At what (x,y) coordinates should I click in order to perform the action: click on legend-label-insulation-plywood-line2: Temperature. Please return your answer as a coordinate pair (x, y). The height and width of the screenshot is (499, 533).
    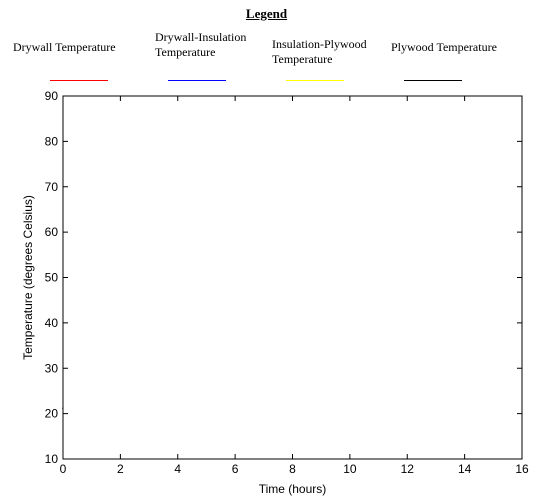
    Looking at the image, I should click on (302, 59).